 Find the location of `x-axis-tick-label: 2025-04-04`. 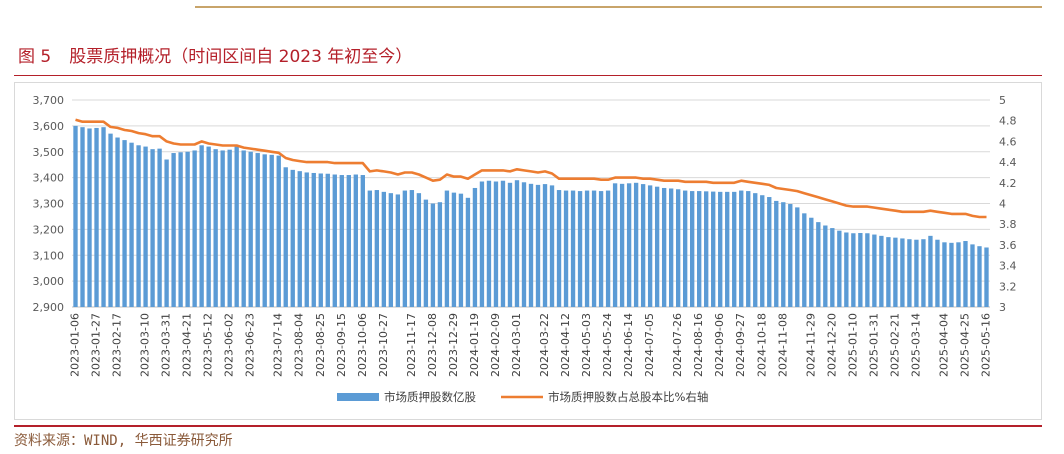

x-axis-tick-label: 2025-04-04 is located at coordinates (943, 345).